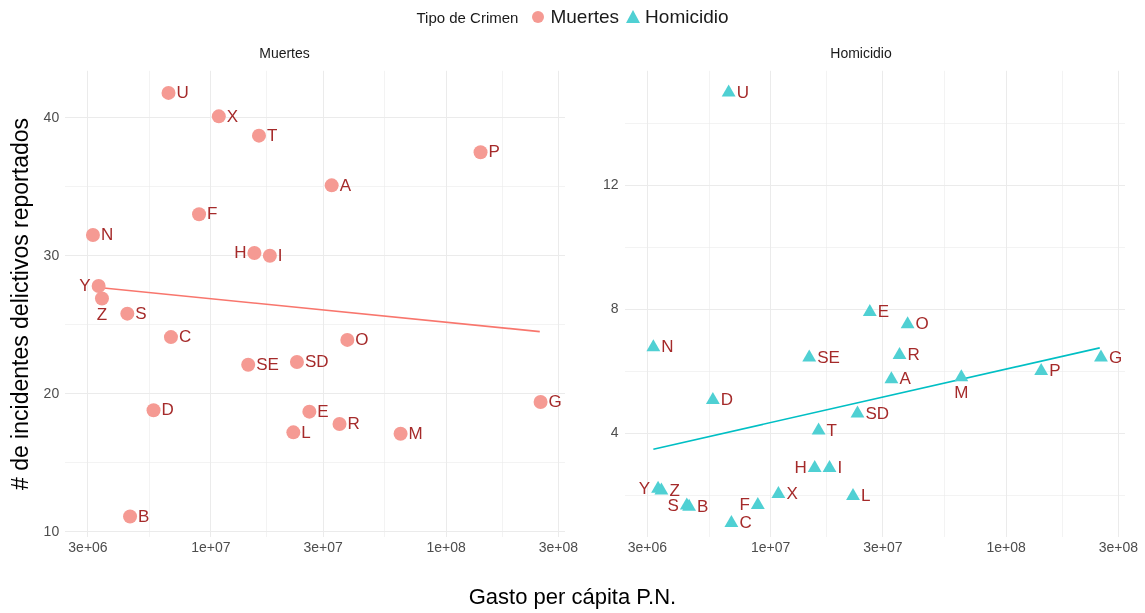 The height and width of the screenshot is (613, 1145). What do you see at coordinates (102, 314) in the screenshot?
I see `annotation: Z` at bounding box center [102, 314].